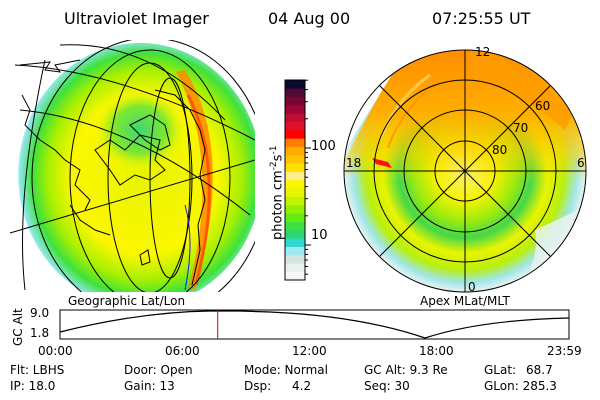  I want to click on colorbar-exp1: -2, so click(274, 166).